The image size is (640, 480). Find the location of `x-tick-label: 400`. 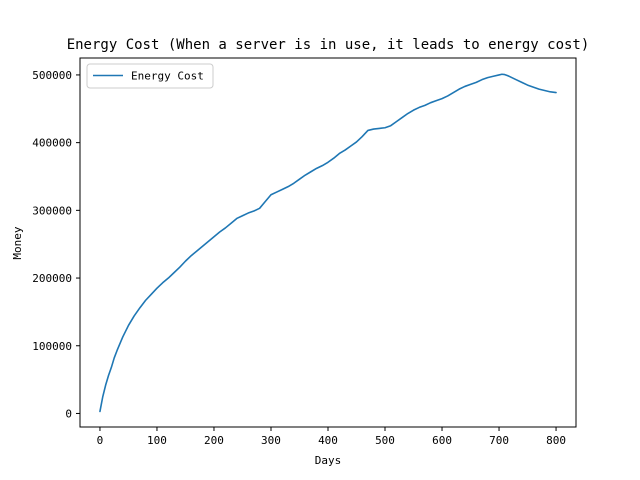

x-tick-label: 400 is located at coordinates (328, 440).